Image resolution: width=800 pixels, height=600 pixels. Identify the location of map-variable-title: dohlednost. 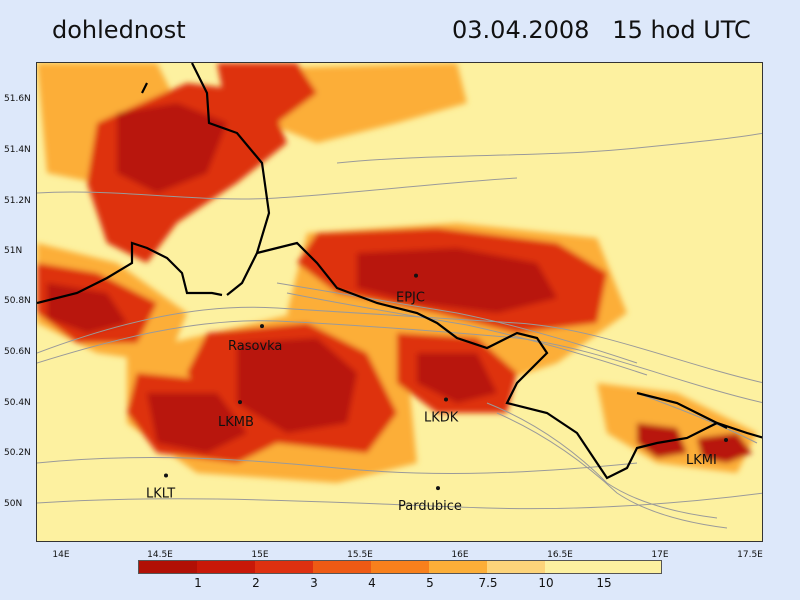
(119, 30).